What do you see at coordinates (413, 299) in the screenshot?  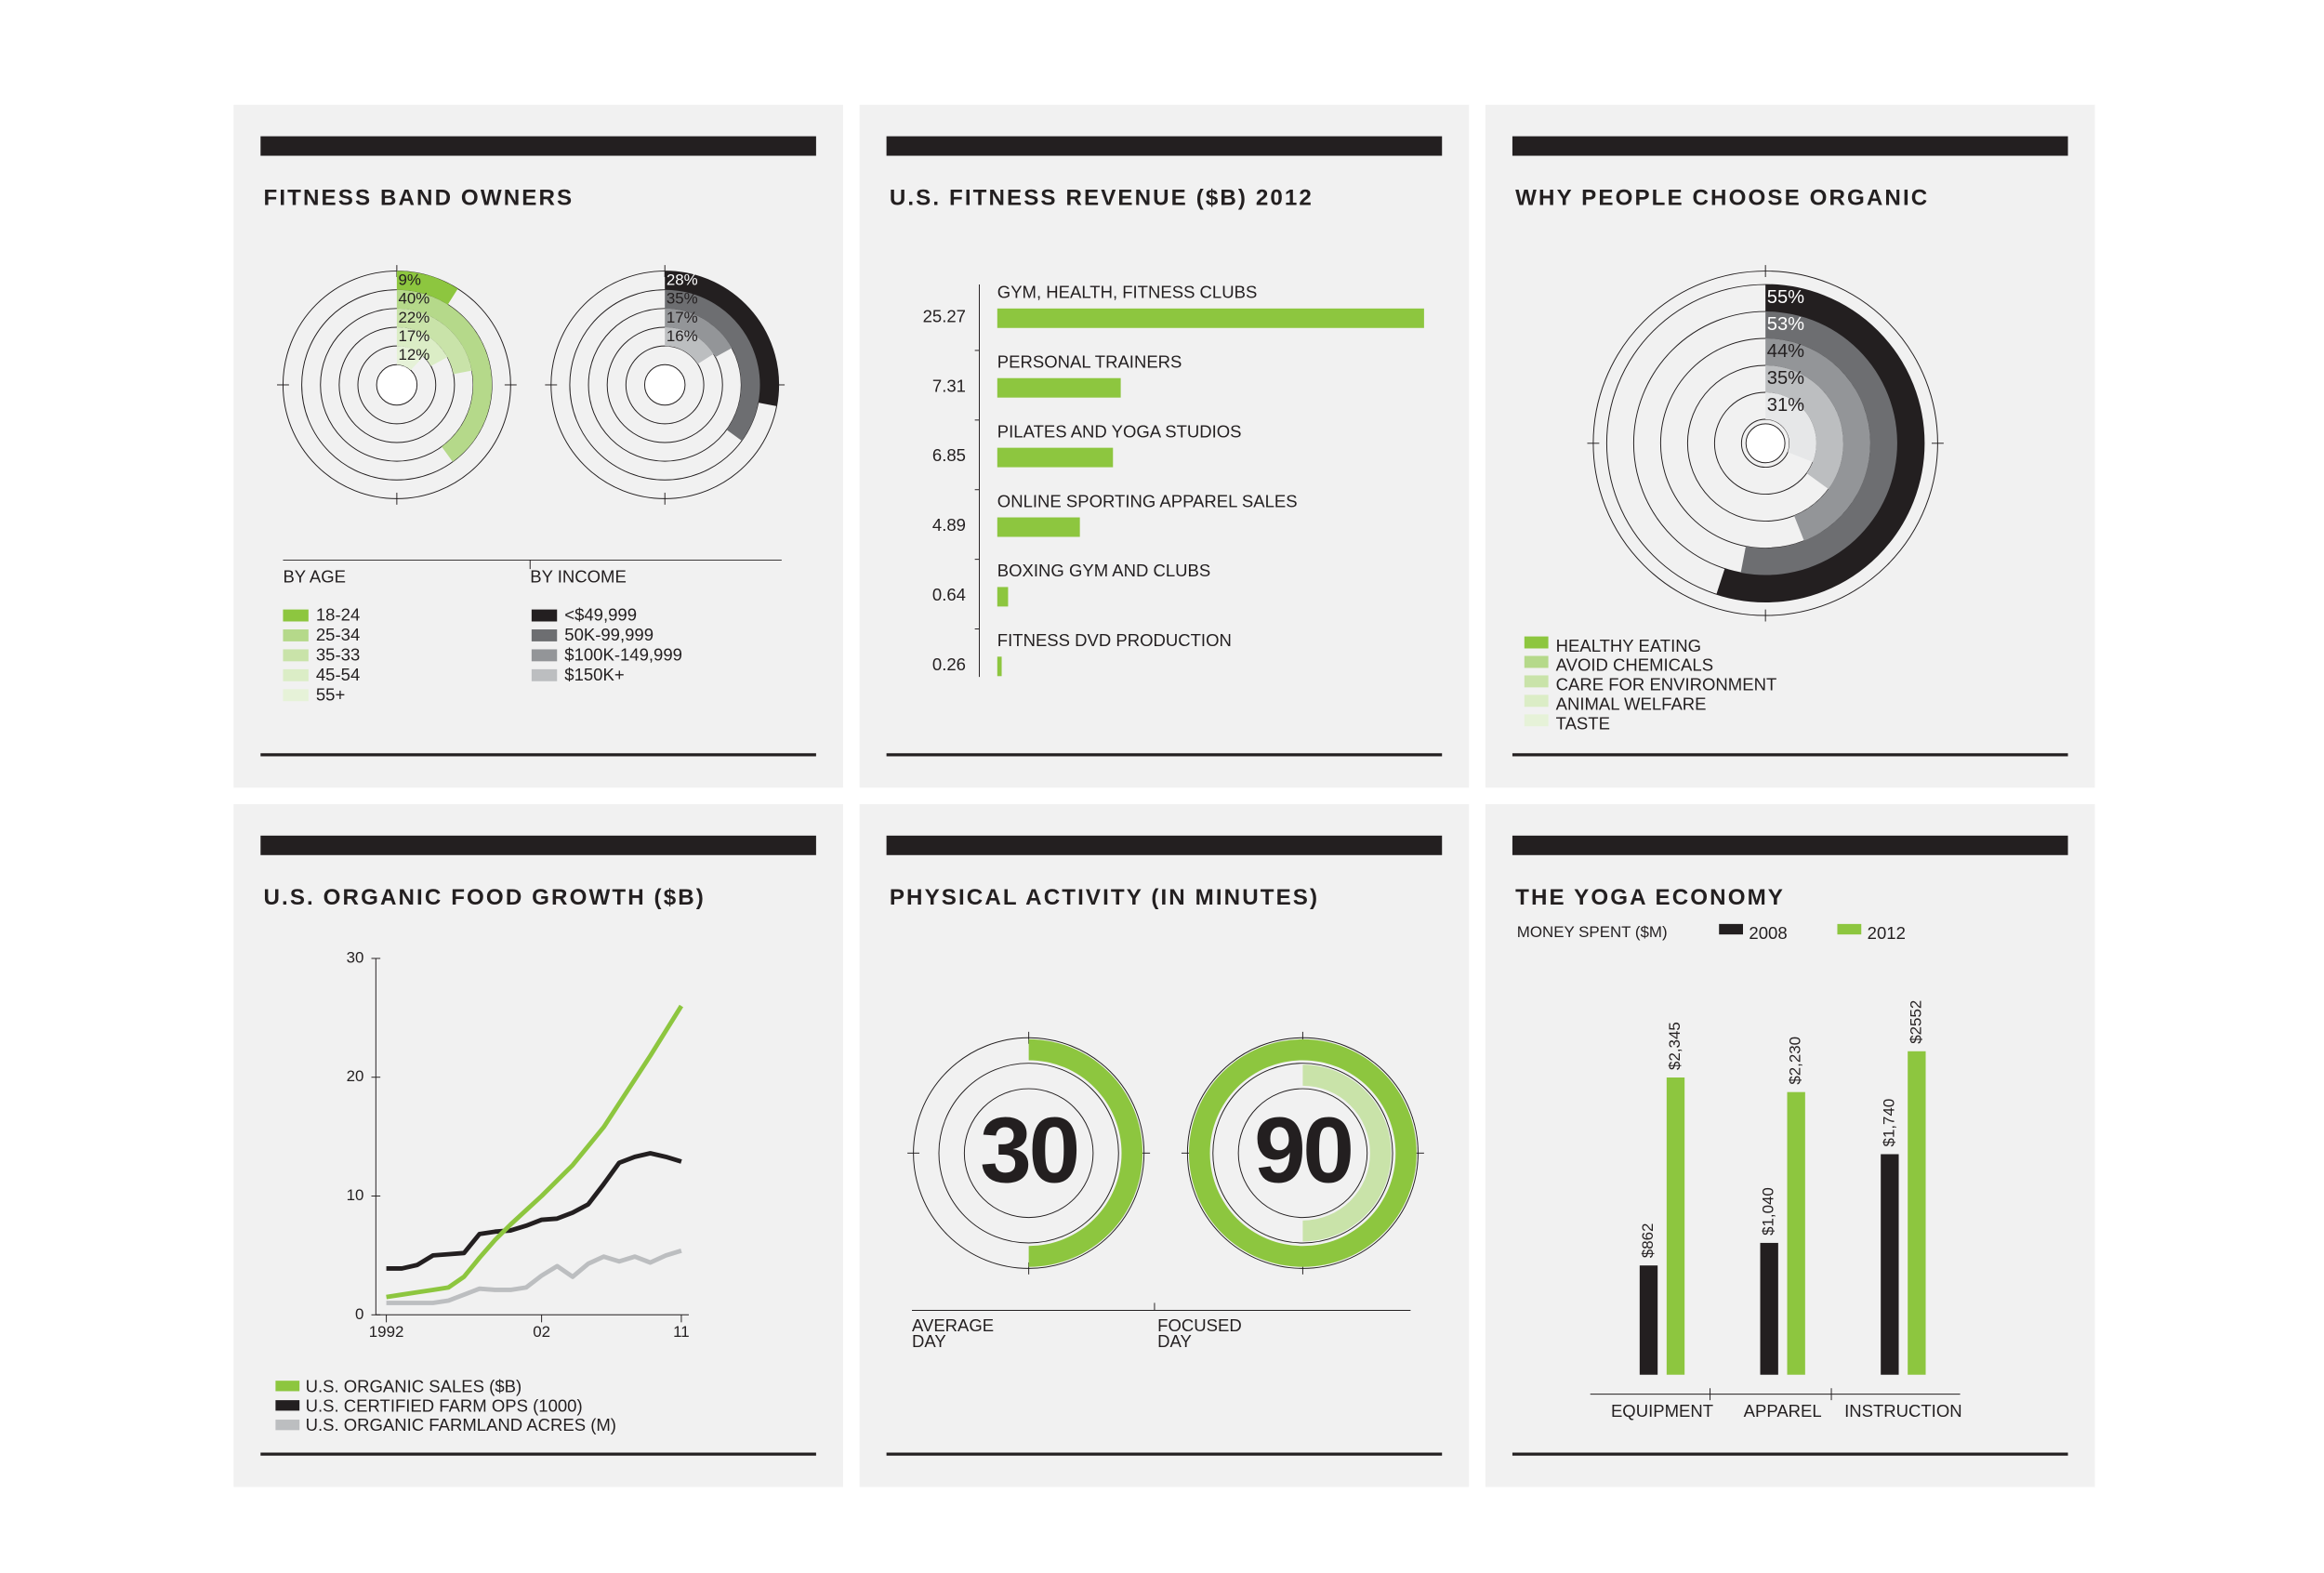 I see `value-label: 40%` at bounding box center [413, 299].